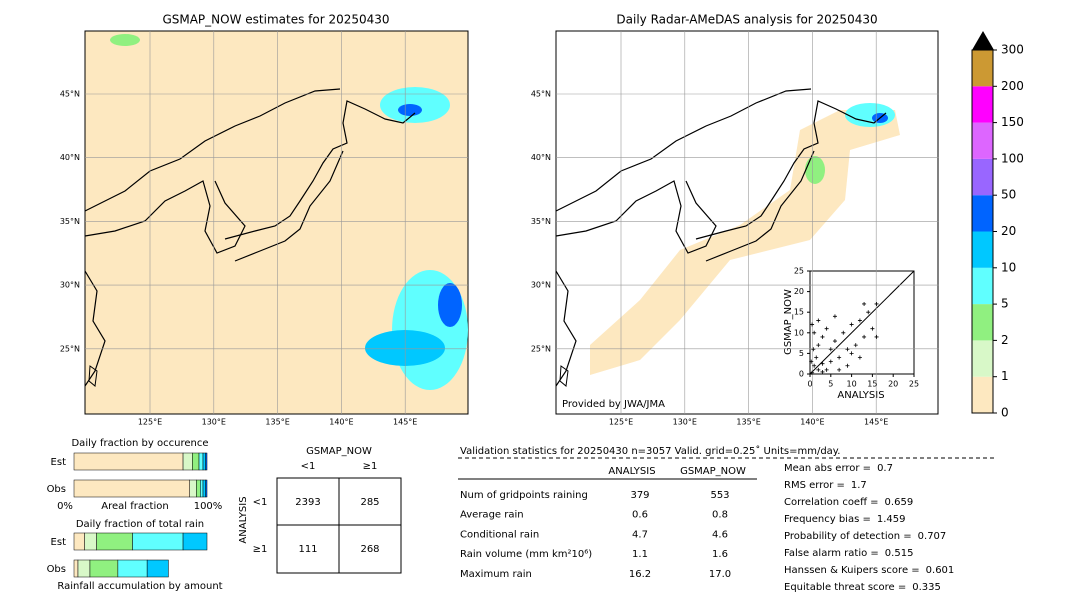 Image resolution: width=1080 pixels, height=612 pixels. What do you see at coordinates (1008, 231) in the screenshot?
I see `colorbar-label: 20` at bounding box center [1008, 231].